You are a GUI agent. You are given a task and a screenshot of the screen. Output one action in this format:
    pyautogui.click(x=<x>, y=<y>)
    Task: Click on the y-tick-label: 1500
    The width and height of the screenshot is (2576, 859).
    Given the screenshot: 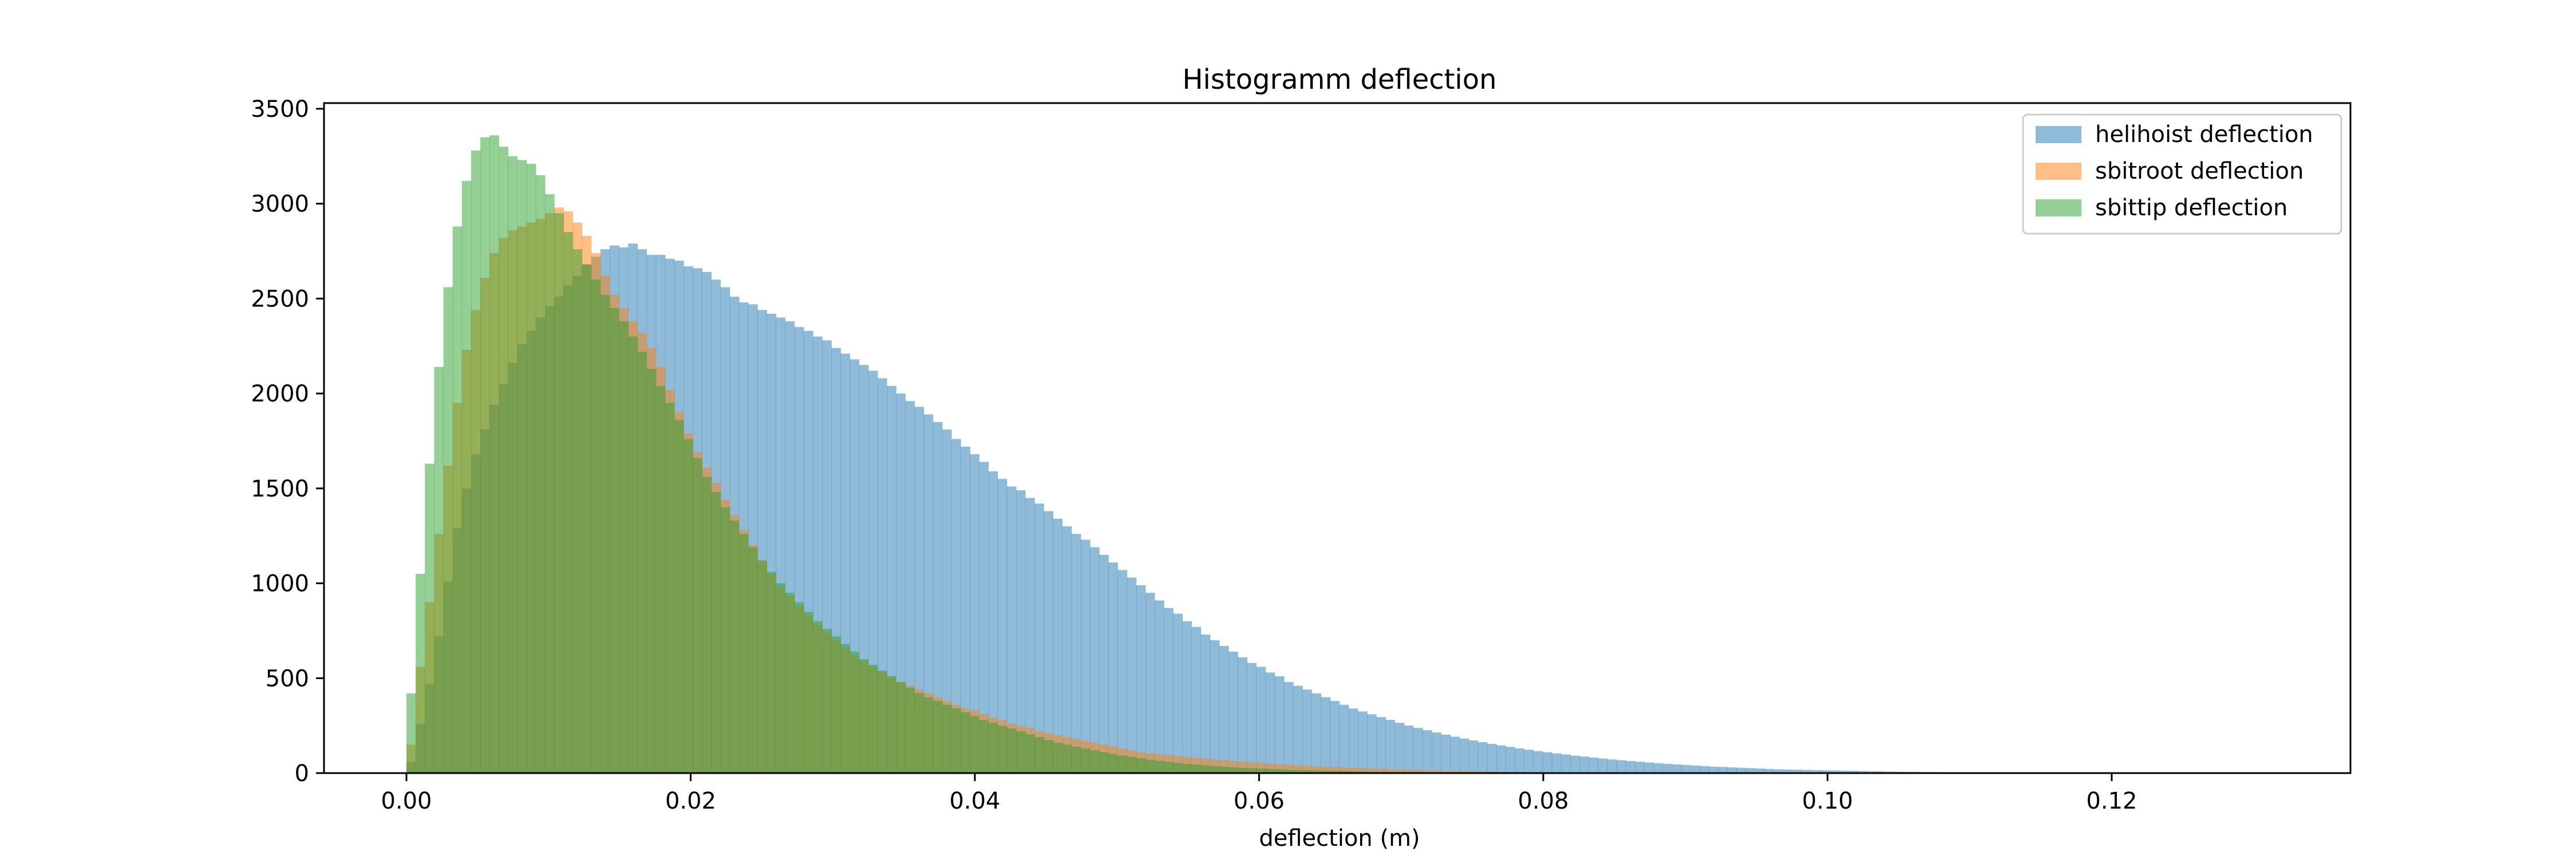 What is the action you would take?
    pyautogui.click(x=280, y=489)
    